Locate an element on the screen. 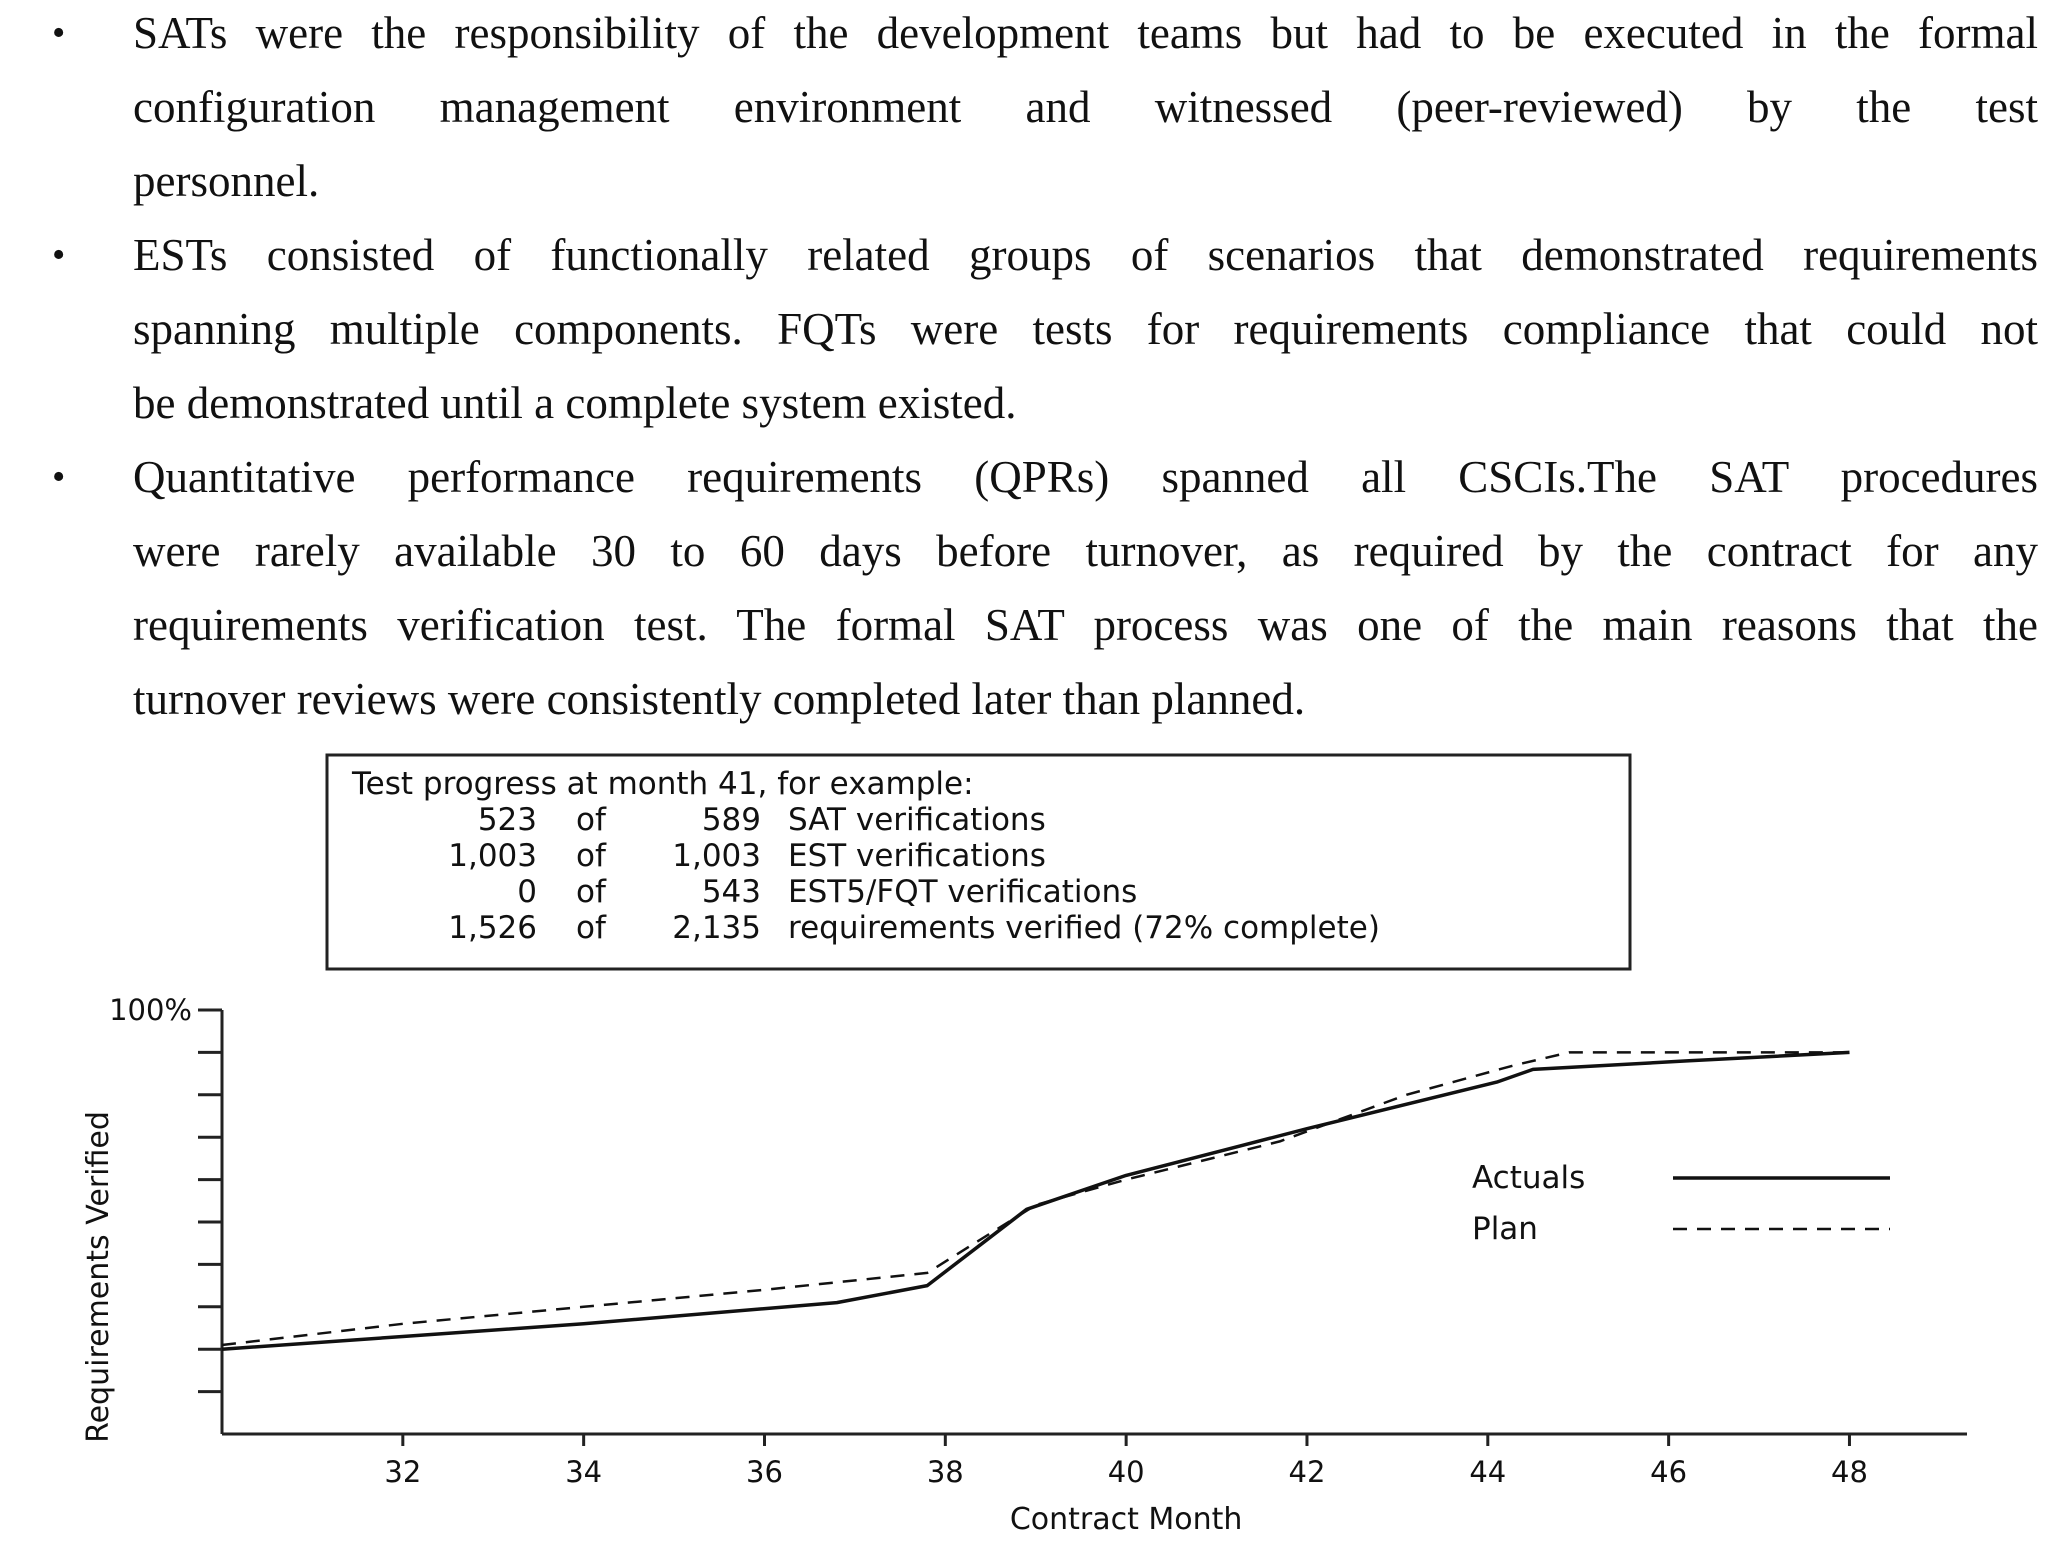  progress-row-label: SAT verifications is located at coordinates (917, 820).